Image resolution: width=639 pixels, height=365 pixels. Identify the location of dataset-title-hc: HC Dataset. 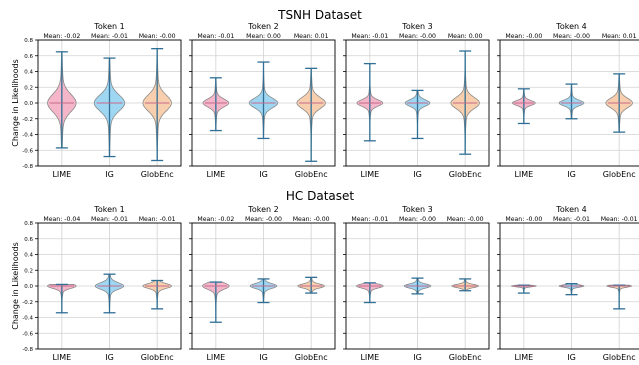
(320, 196).